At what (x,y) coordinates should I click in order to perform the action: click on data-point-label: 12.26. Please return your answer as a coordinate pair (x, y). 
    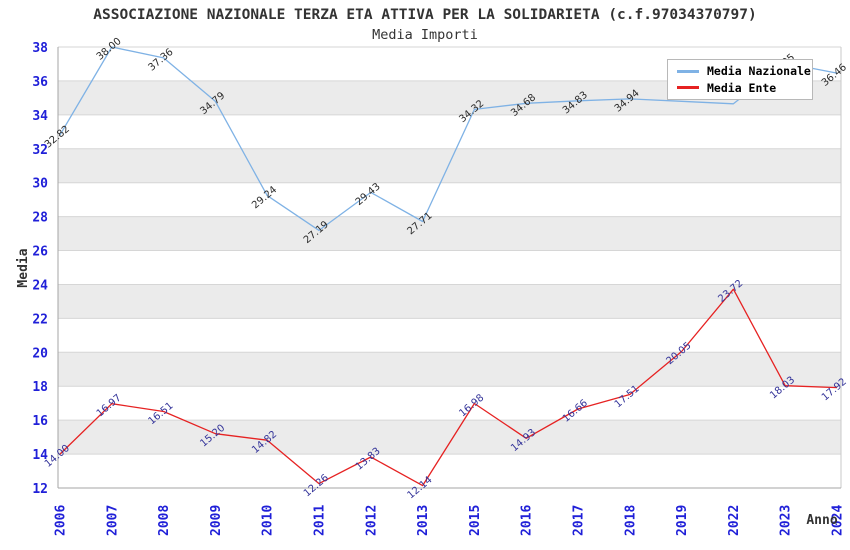
    Looking at the image, I should click on (316, 485).